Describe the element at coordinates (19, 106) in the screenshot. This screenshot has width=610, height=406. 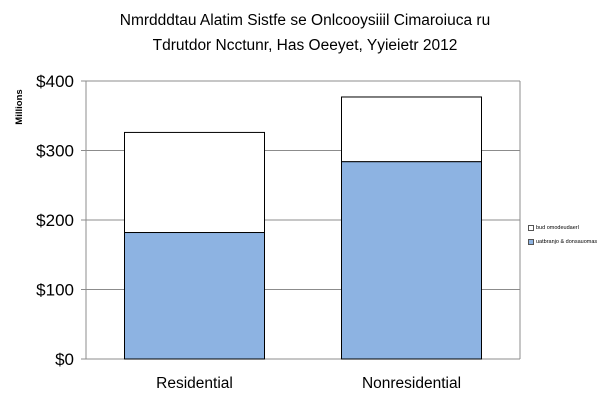
I see `y-axis-label: Millions` at that location.